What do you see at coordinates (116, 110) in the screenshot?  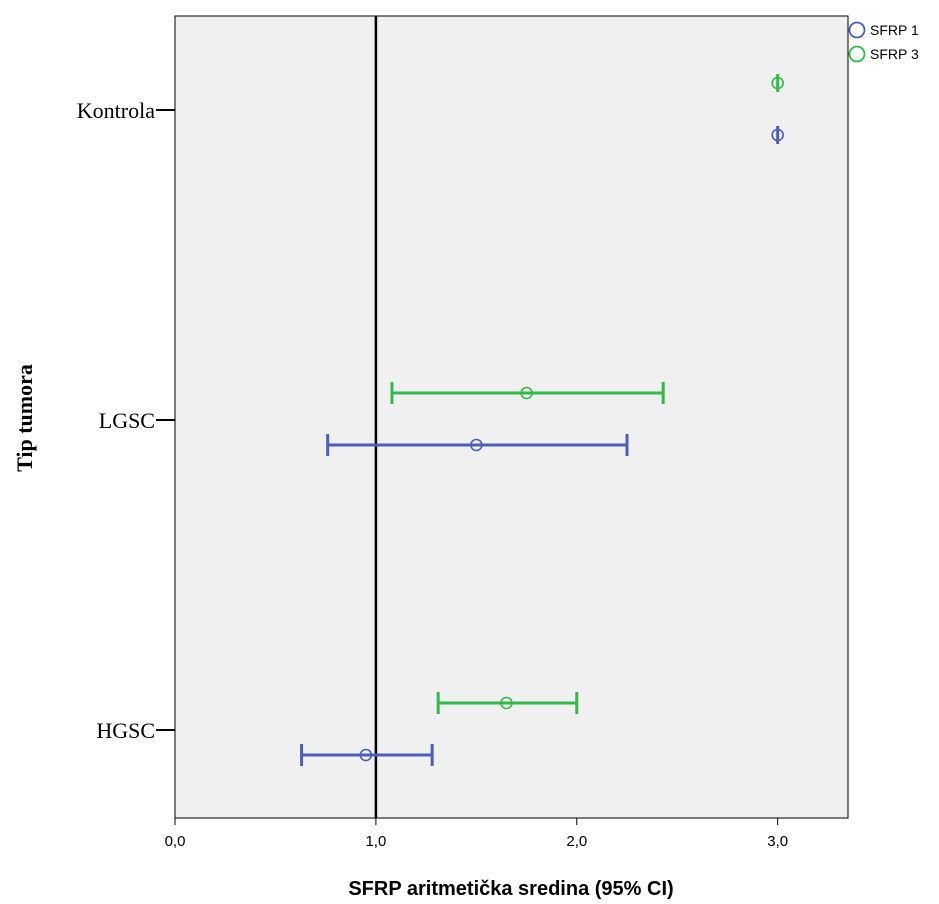 I see `y-category-label: Kontrola` at bounding box center [116, 110].